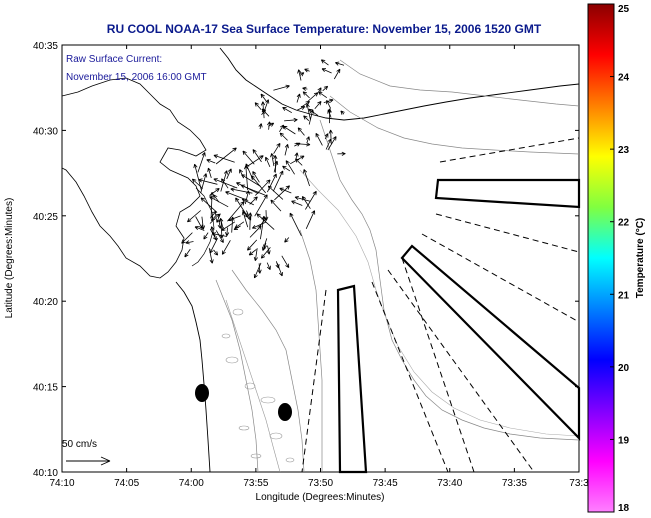  What do you see at coordinates (640, 258) in the screenshot?
I see `colorbar-label: Temperature (°C)` at bounding box center [640, 258].